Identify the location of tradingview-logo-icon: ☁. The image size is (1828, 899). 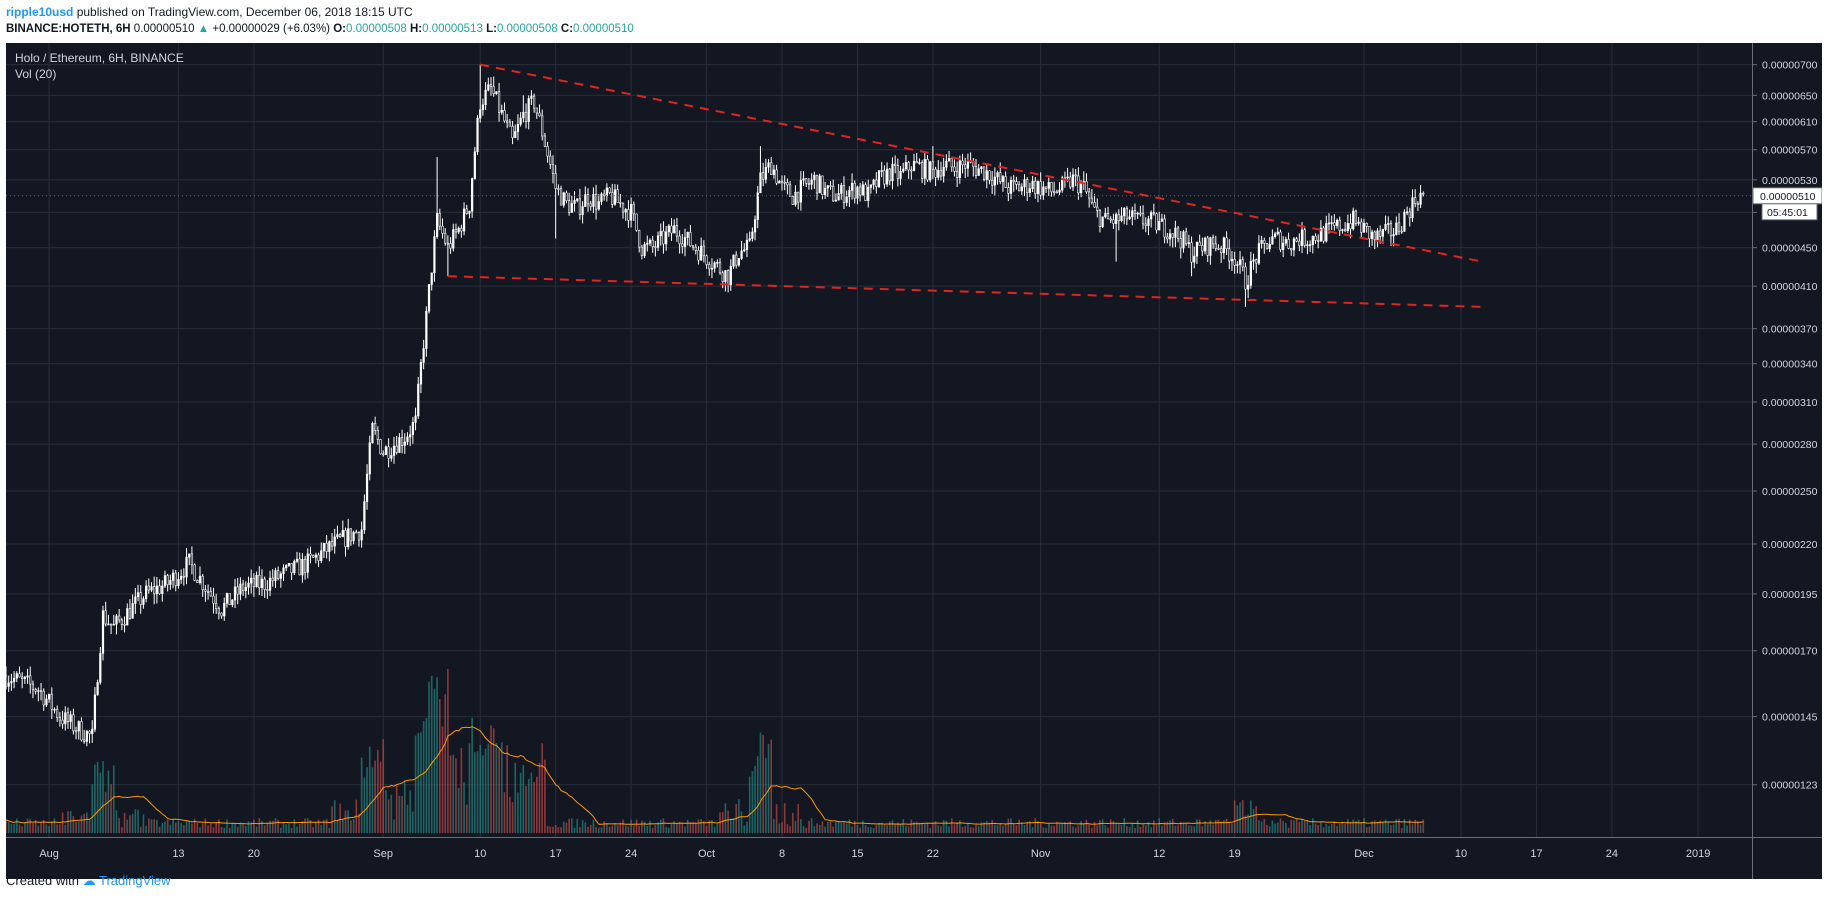
(89, 880).